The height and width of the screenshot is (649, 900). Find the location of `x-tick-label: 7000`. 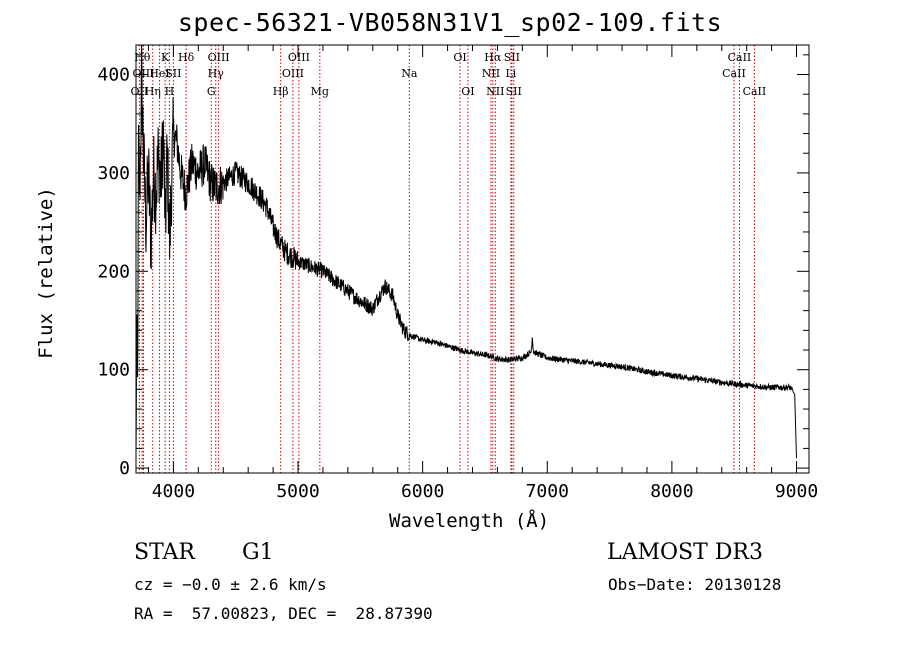

x-tick-label: 7000 is located at coordinates (547, 491).